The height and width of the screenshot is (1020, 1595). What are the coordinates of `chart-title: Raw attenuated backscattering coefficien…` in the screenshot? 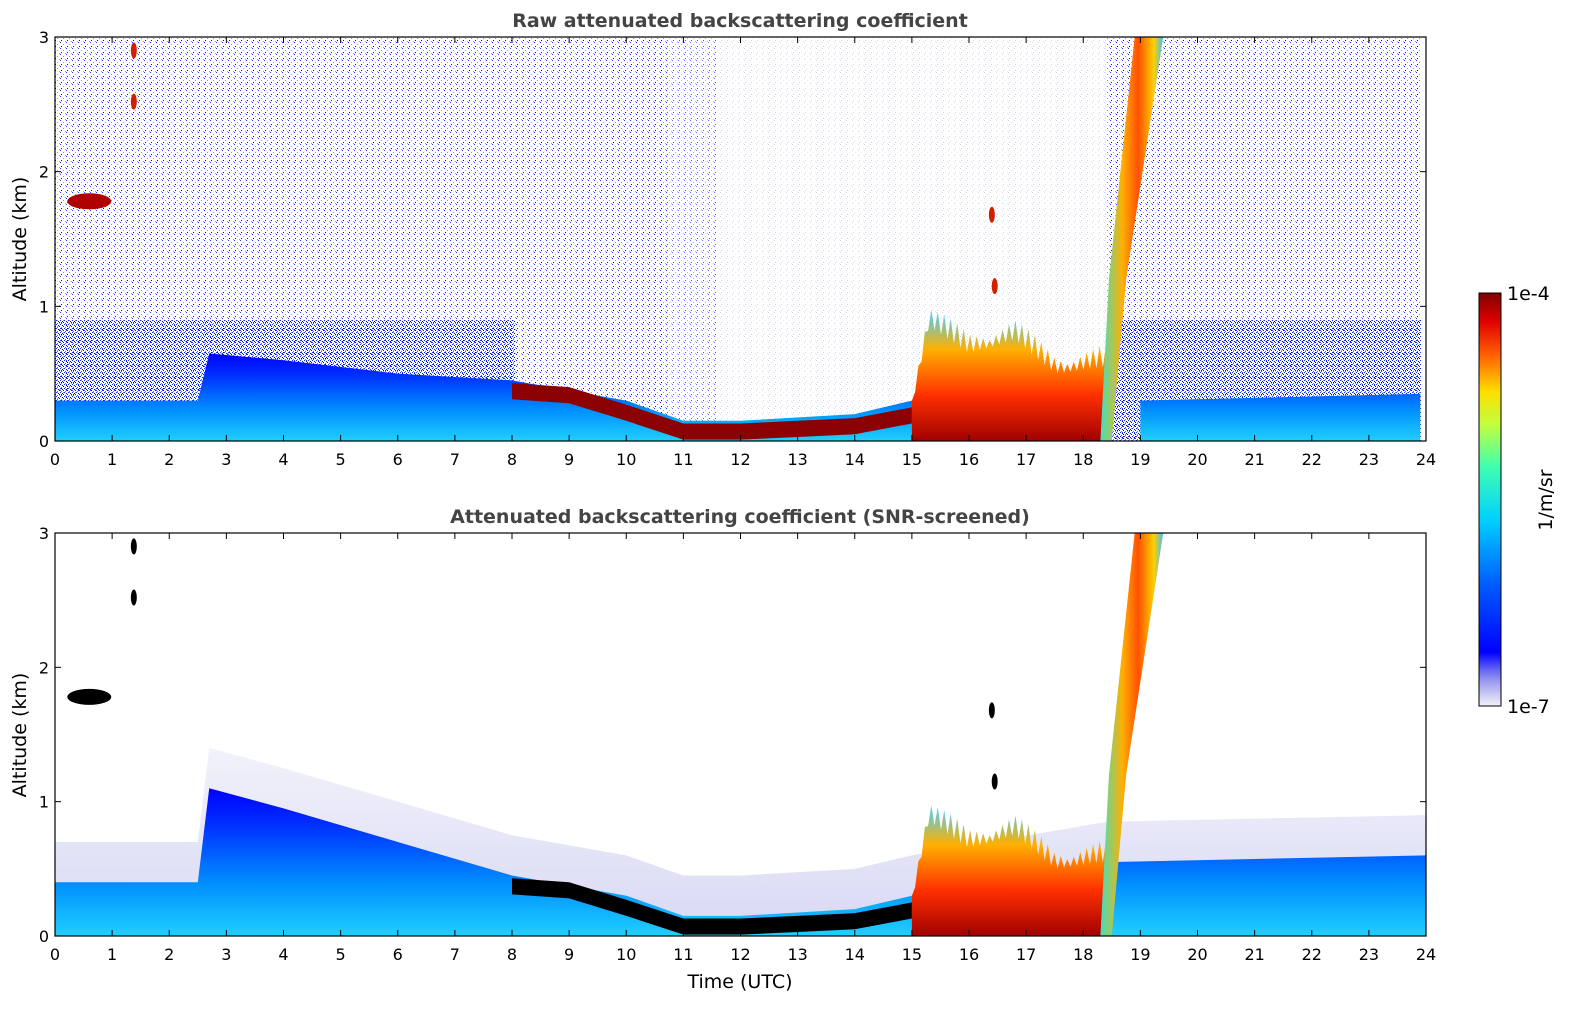 It's located at (740, 21).